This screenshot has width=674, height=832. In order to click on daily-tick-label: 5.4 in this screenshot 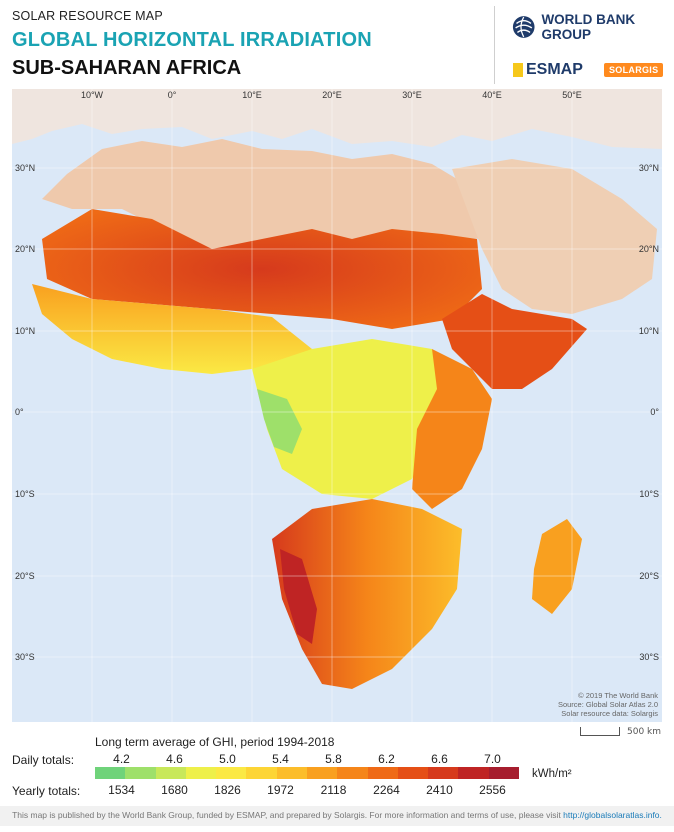, I will do `click(280, 759)`.